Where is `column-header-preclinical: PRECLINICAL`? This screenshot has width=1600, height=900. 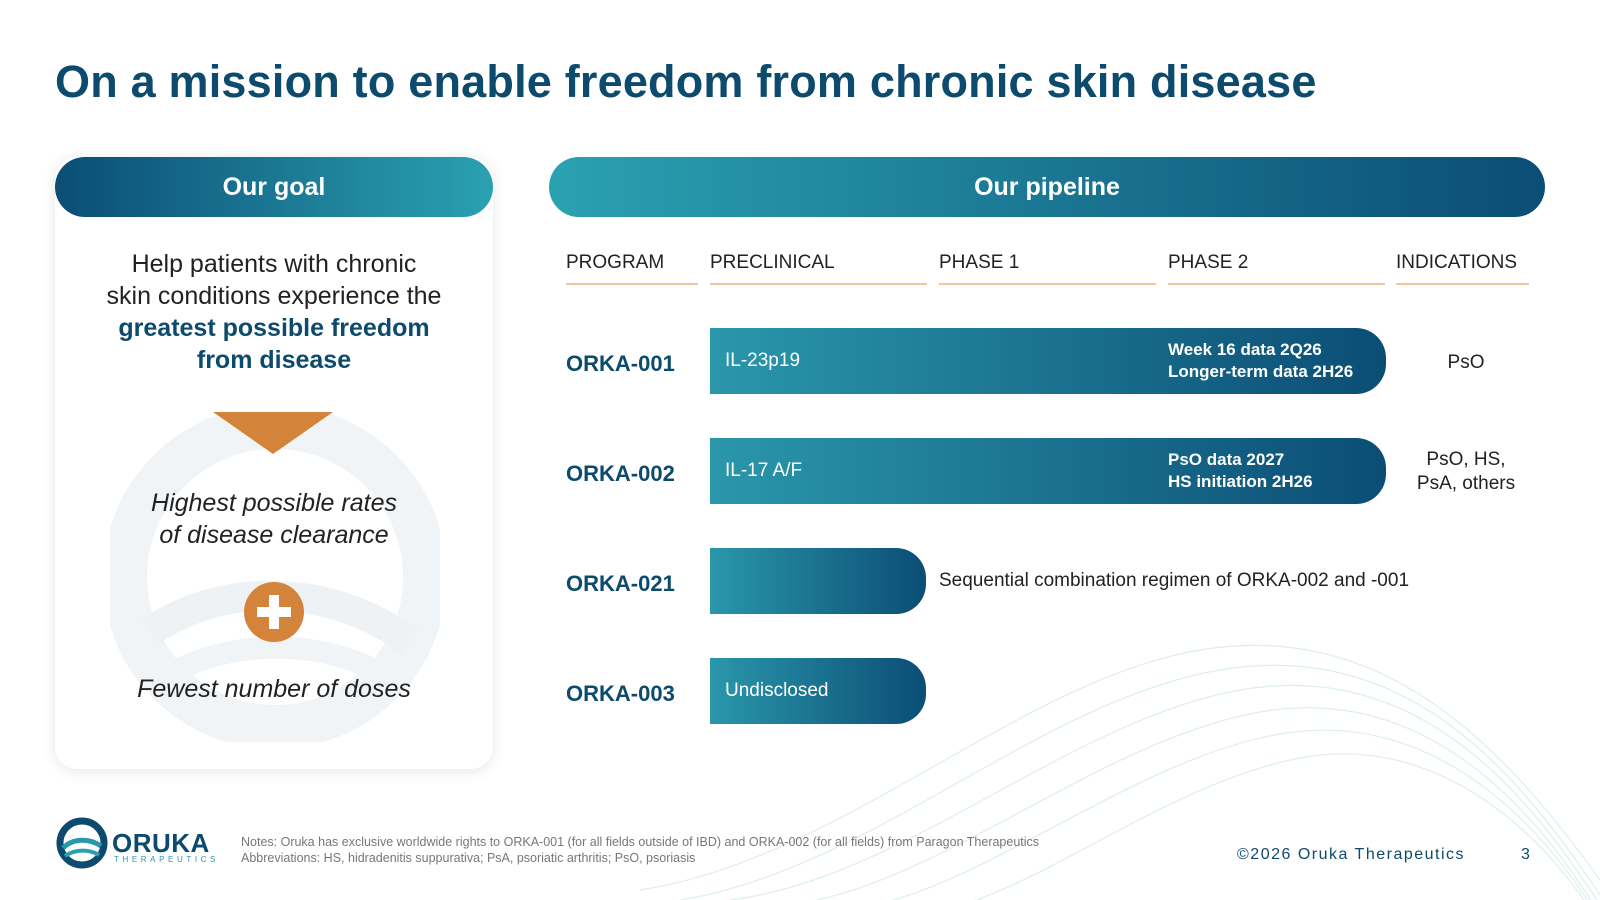 column-header-preclinical: PRECLINICAL is located at coordinates (818, 268).